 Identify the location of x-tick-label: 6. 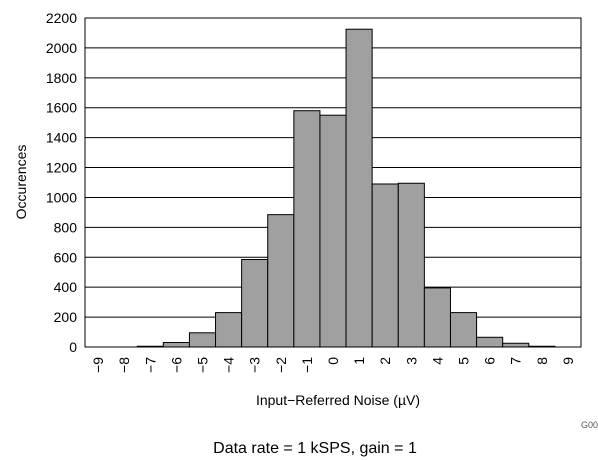
(490, 361).